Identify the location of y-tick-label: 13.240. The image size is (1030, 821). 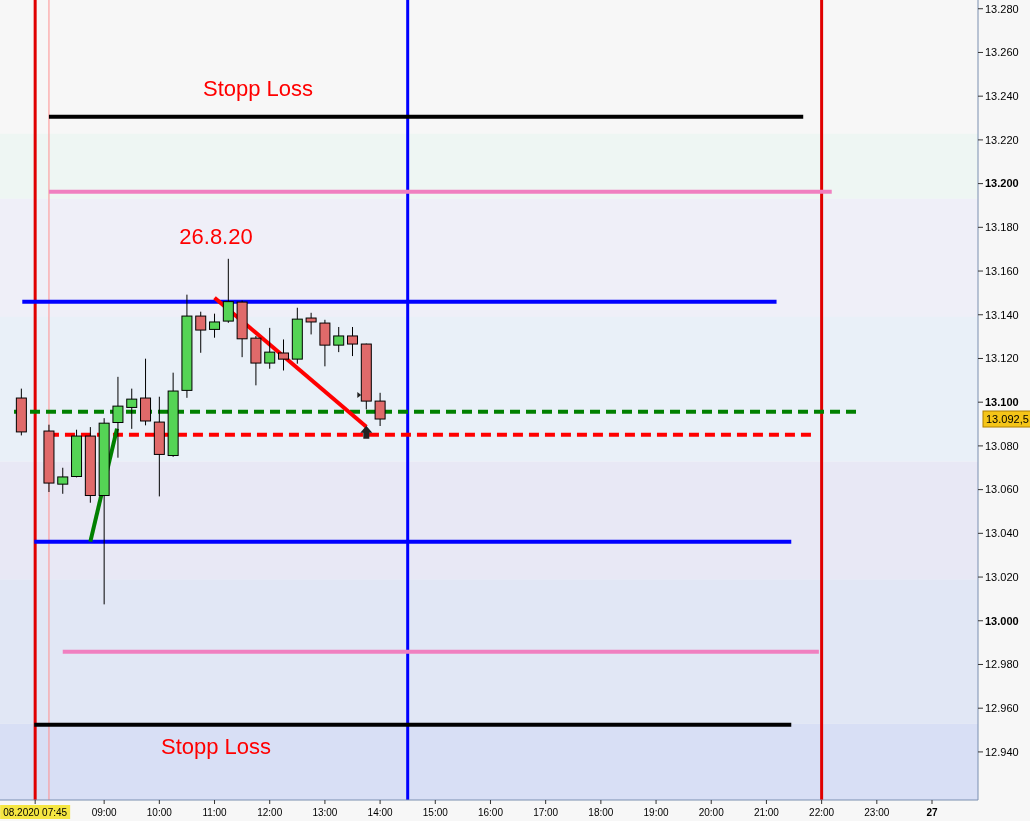
(1002, 96).